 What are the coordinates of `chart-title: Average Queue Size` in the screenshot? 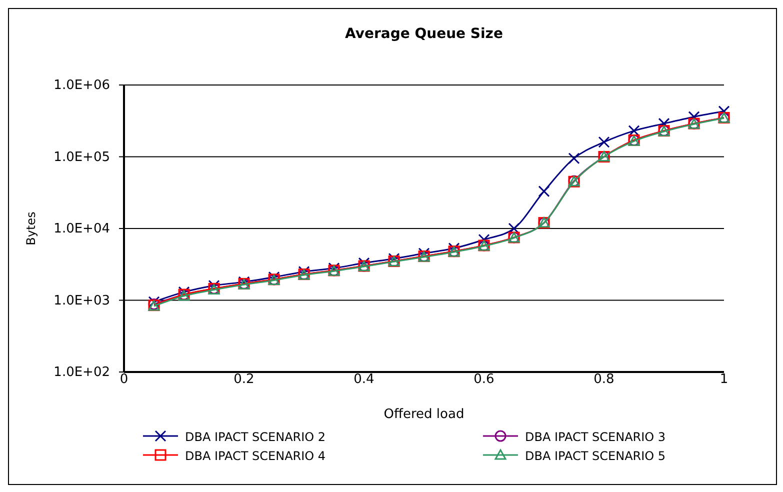 It's located at (424, 34).